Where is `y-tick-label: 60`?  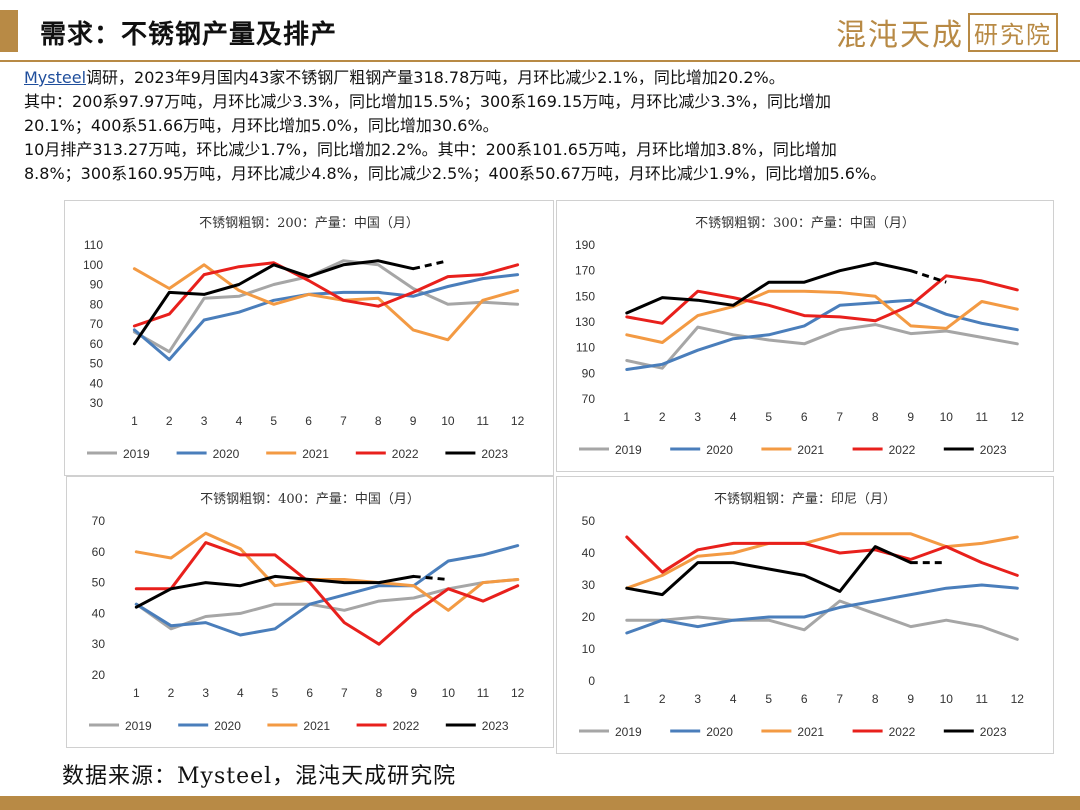 y-tick-label: 60 is located at coordinates (97, 344).